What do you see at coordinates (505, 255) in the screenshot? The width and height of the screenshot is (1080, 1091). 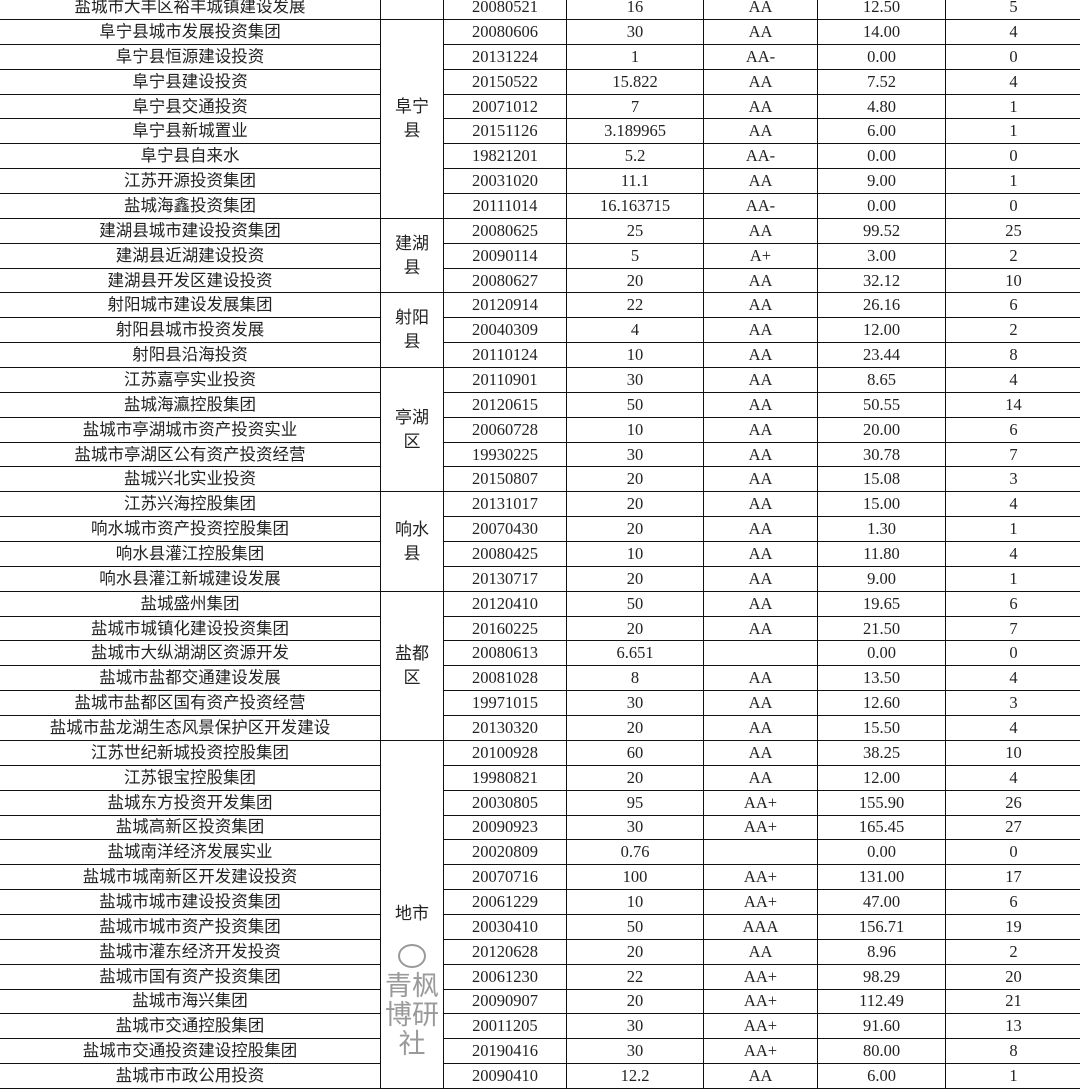 I see `date-cell: 20090114` at bounding box center [505, 255].